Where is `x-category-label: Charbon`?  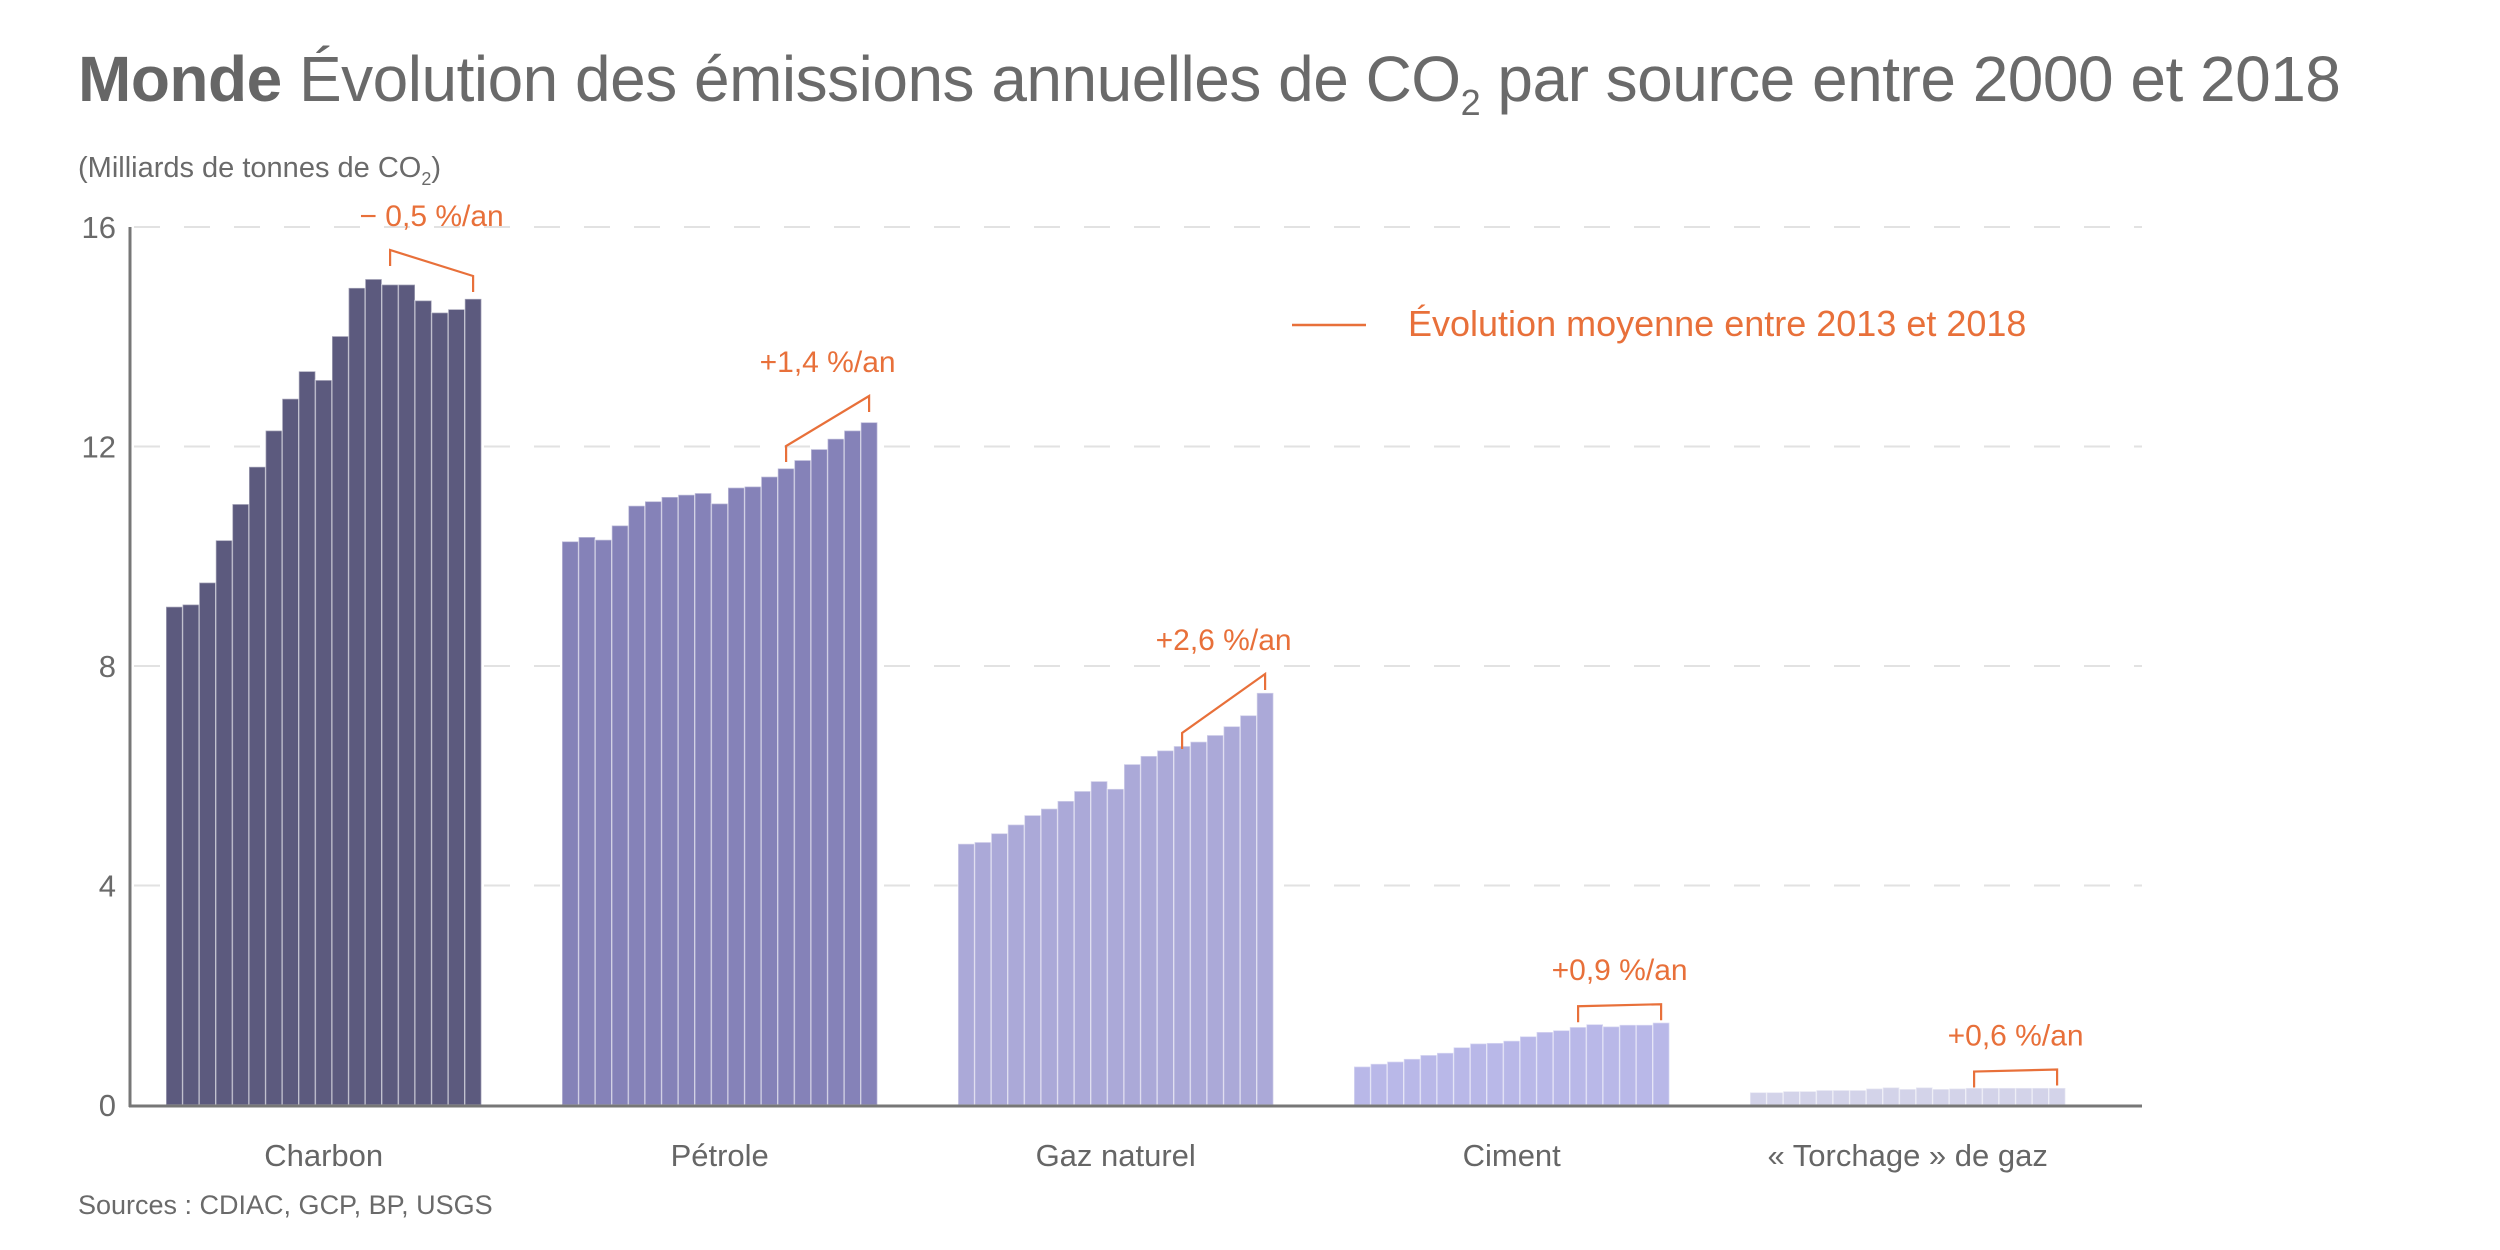 x-category-label: Charbon is located at coordinates (323, 1155).